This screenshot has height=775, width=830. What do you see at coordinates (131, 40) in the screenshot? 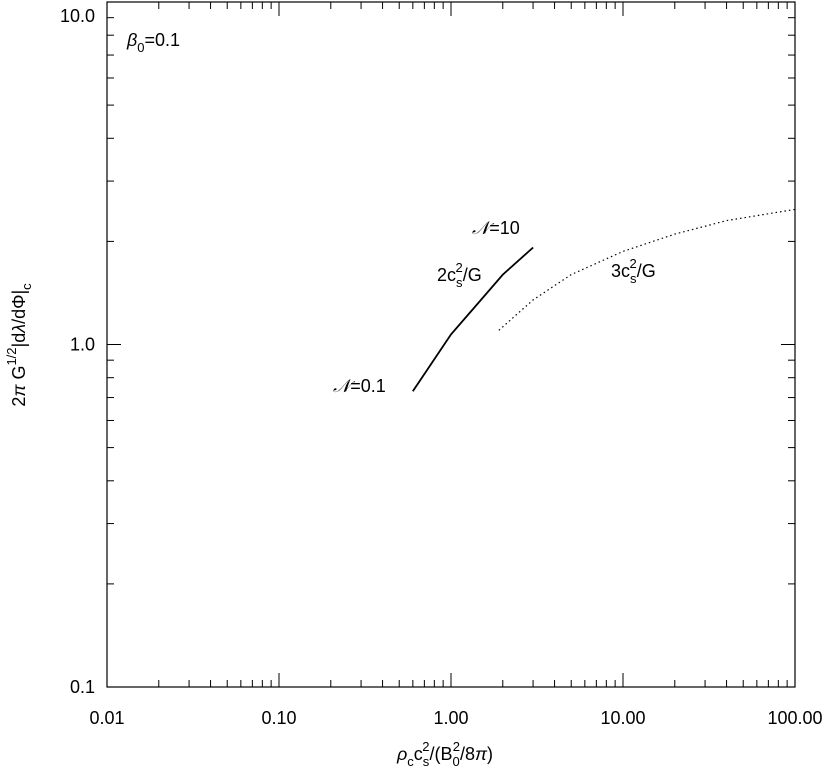
I see `text-part: β` at bounding box center [131, 40].